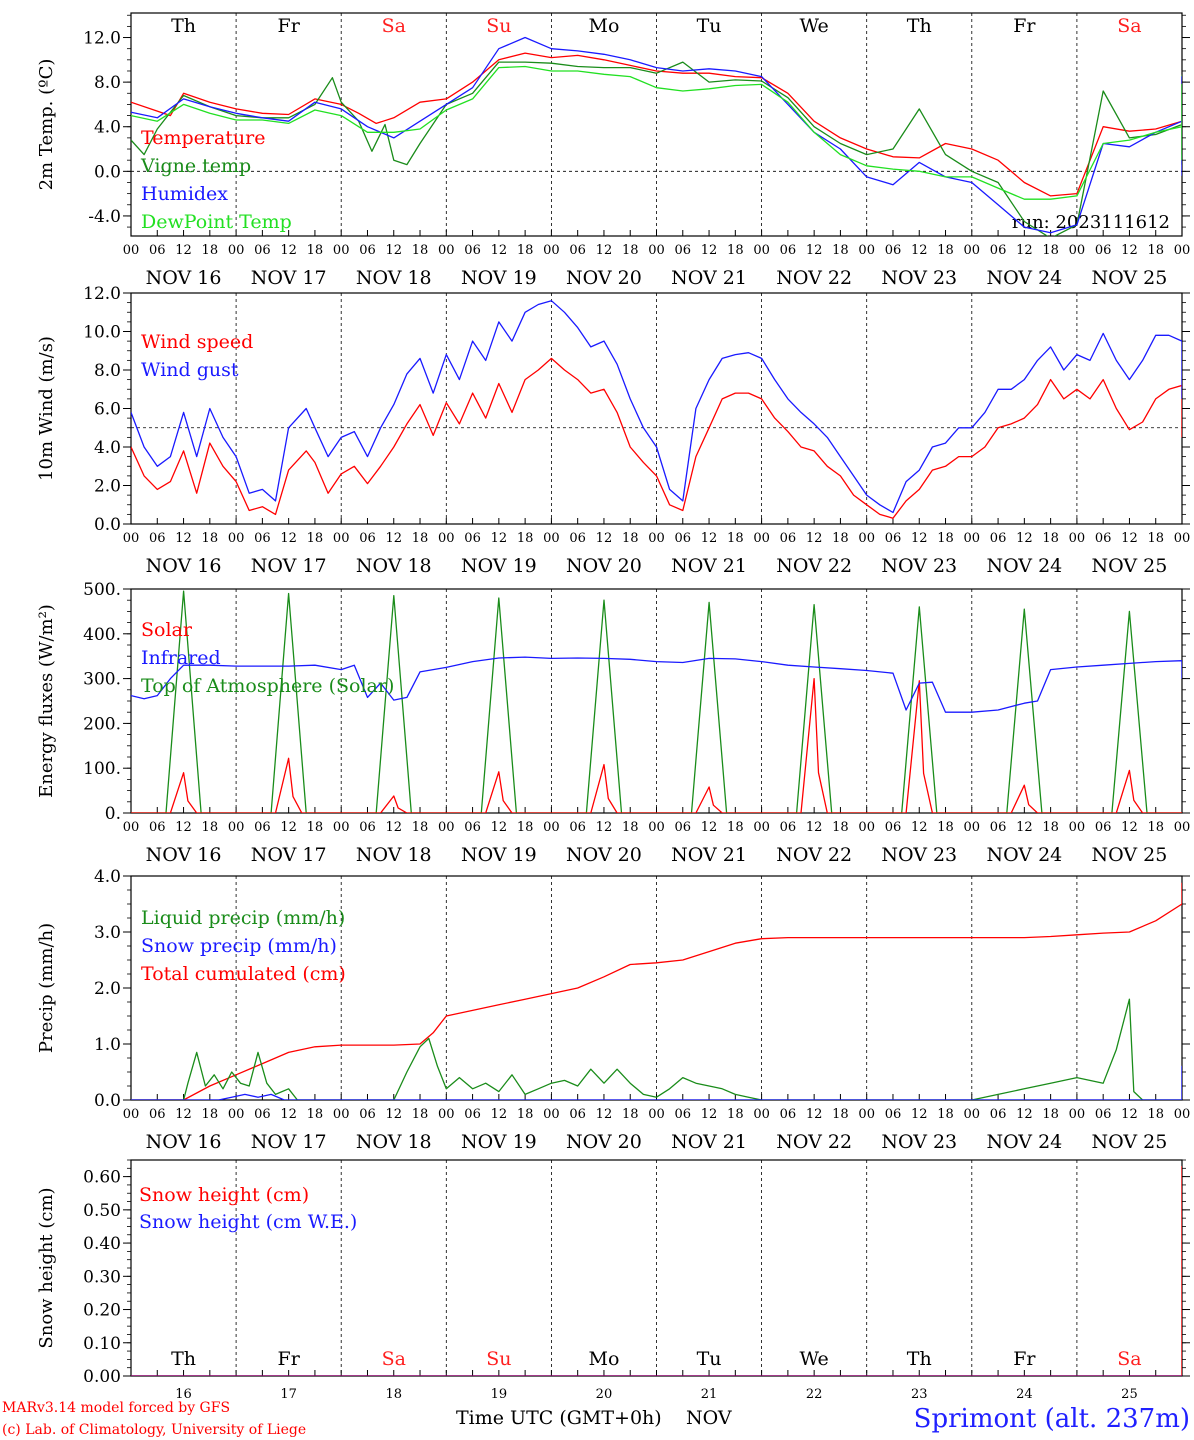  What do you see at coordinates (102, 1344) in the screenshot?
I see `y-tick-label: 0.10` at bounding box center [102, 1344].